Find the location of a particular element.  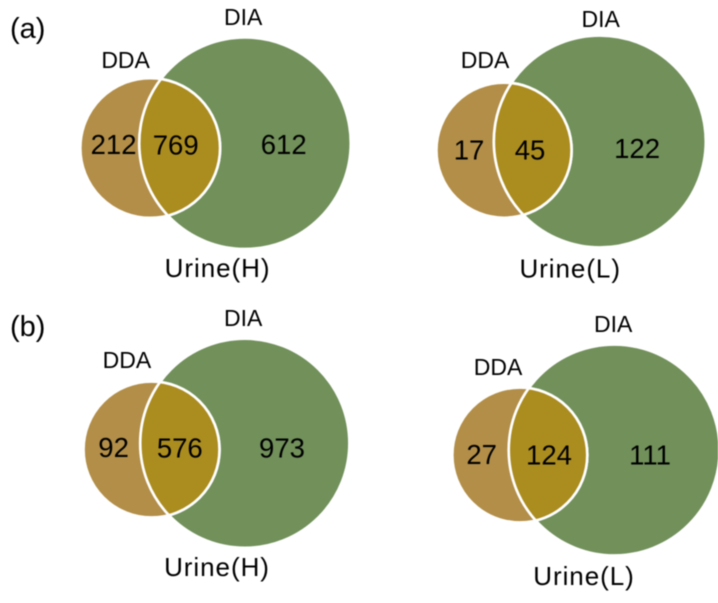

svg-text: (b) is located at coordinates (27, 327).